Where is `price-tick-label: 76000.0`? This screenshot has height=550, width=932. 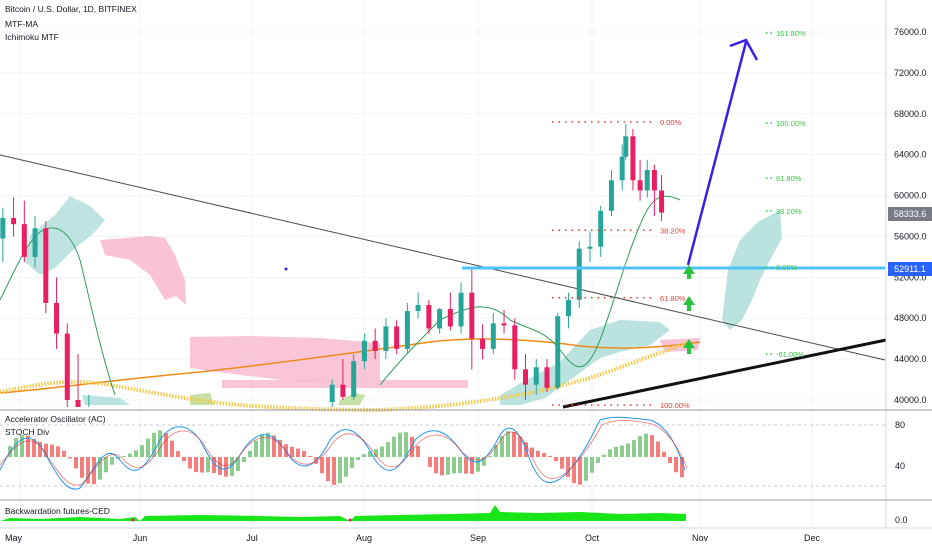
price-tick-label: 76000.0 is located at coordinates (910, 32).